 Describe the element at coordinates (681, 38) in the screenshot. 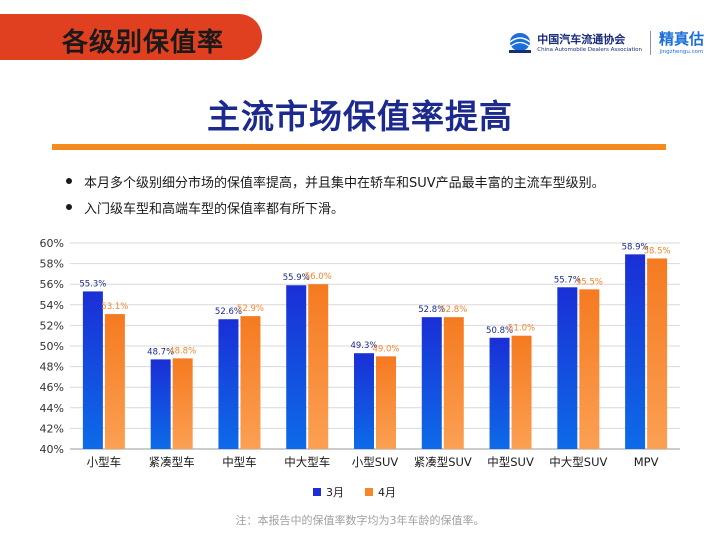

I see `brand-name: 精真估` at that location.